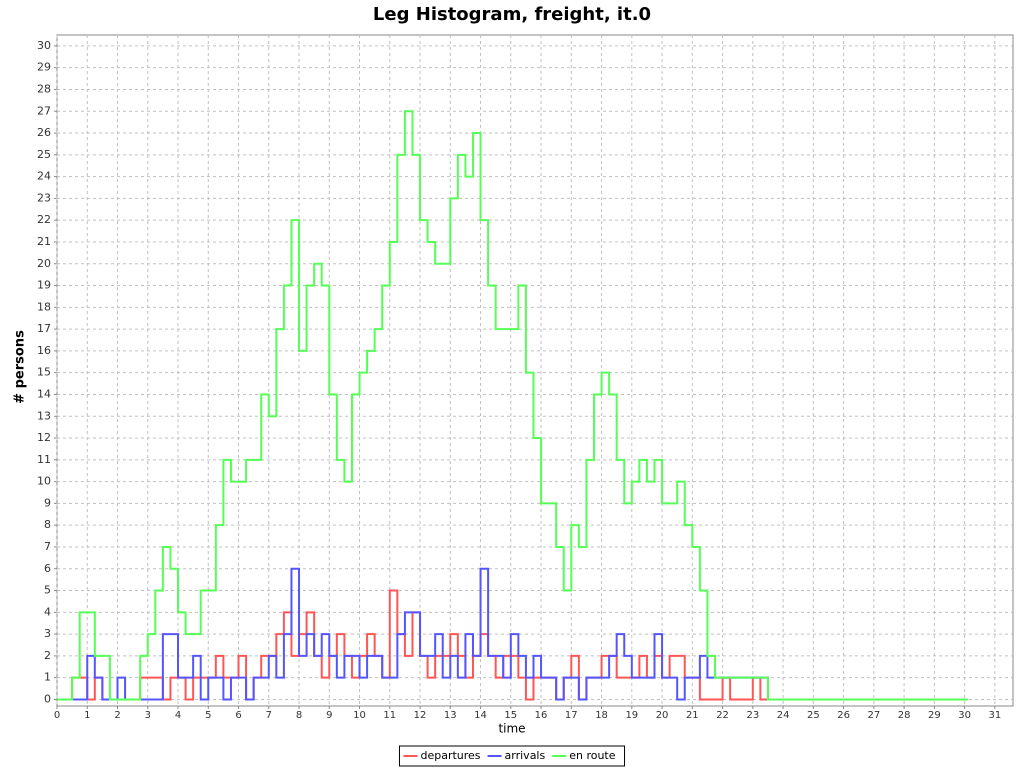 This screenshot has height=772, width=1024. I want to click on x-tick-label: 10, so click(359, 715).